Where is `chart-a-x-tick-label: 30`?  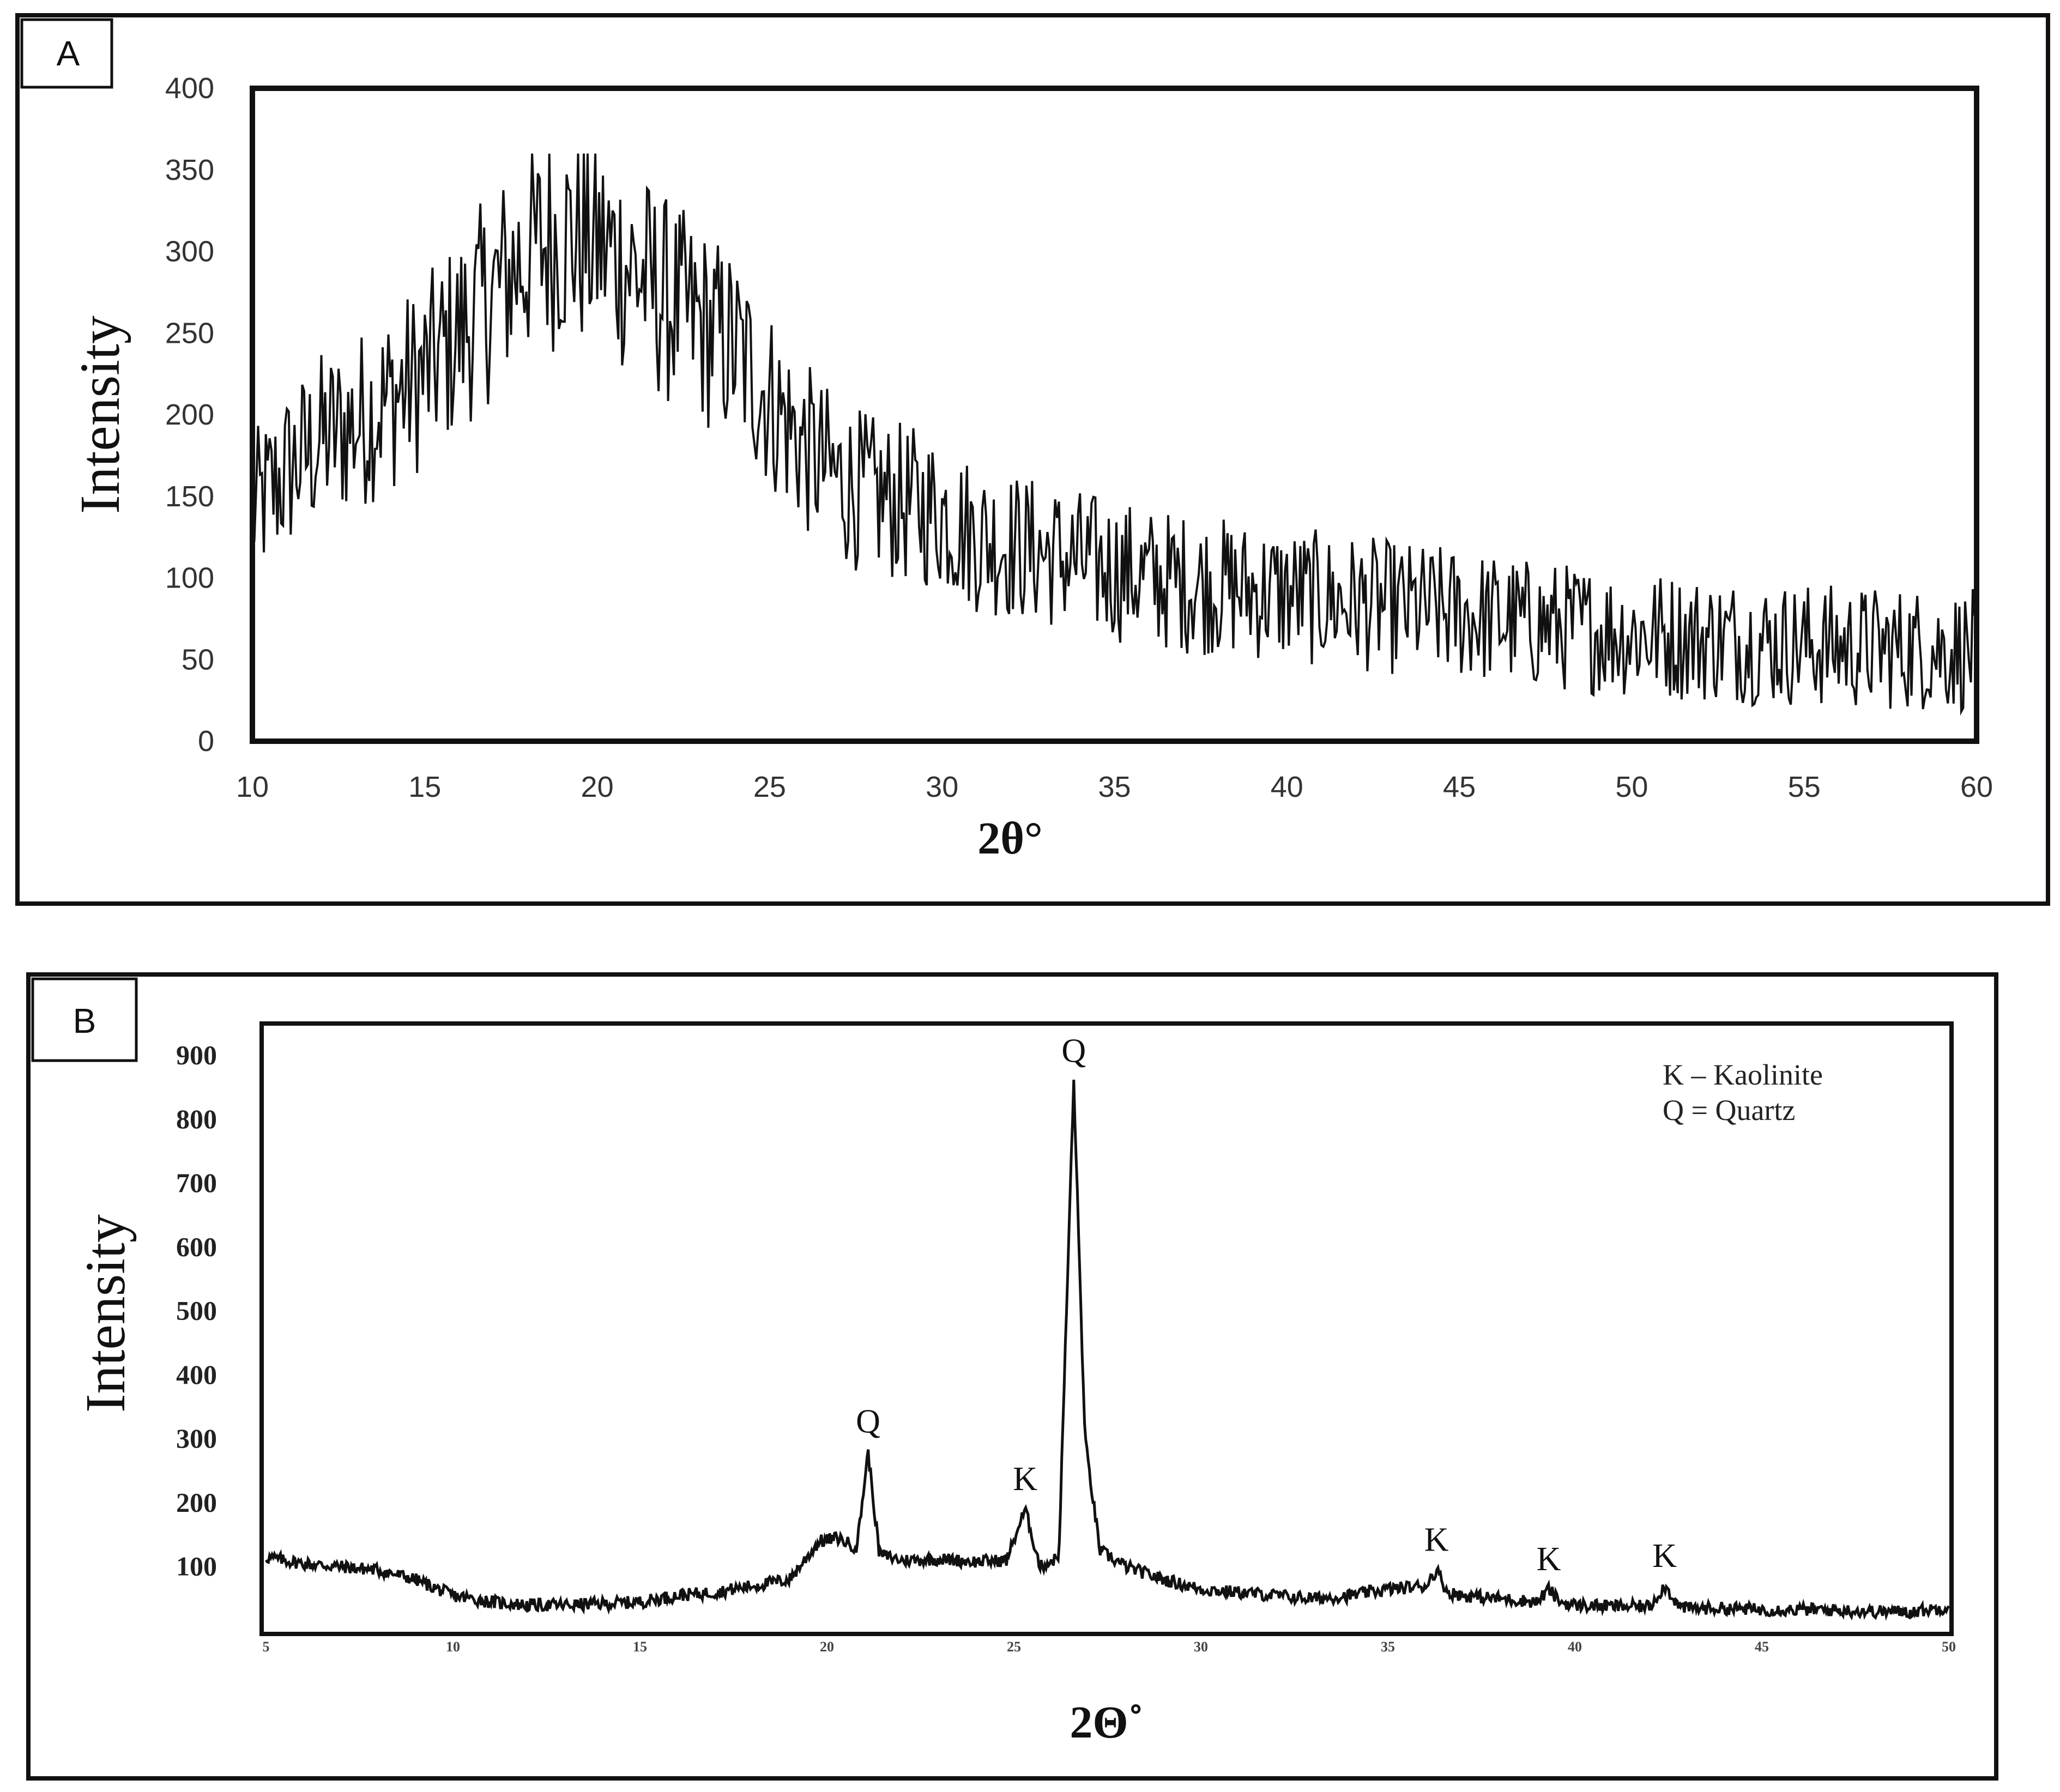
chart-a-x-tick-label: 30 is located at coordinates (942, 787).